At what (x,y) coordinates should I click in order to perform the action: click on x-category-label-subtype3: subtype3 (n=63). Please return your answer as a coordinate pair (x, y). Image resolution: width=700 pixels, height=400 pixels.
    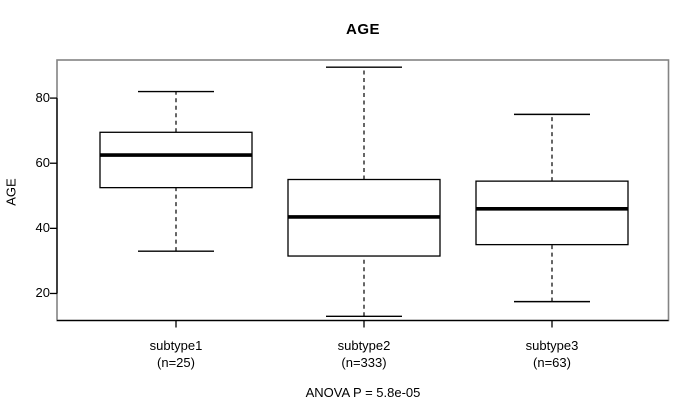
    Looking at the image, I should click on (552, 354).